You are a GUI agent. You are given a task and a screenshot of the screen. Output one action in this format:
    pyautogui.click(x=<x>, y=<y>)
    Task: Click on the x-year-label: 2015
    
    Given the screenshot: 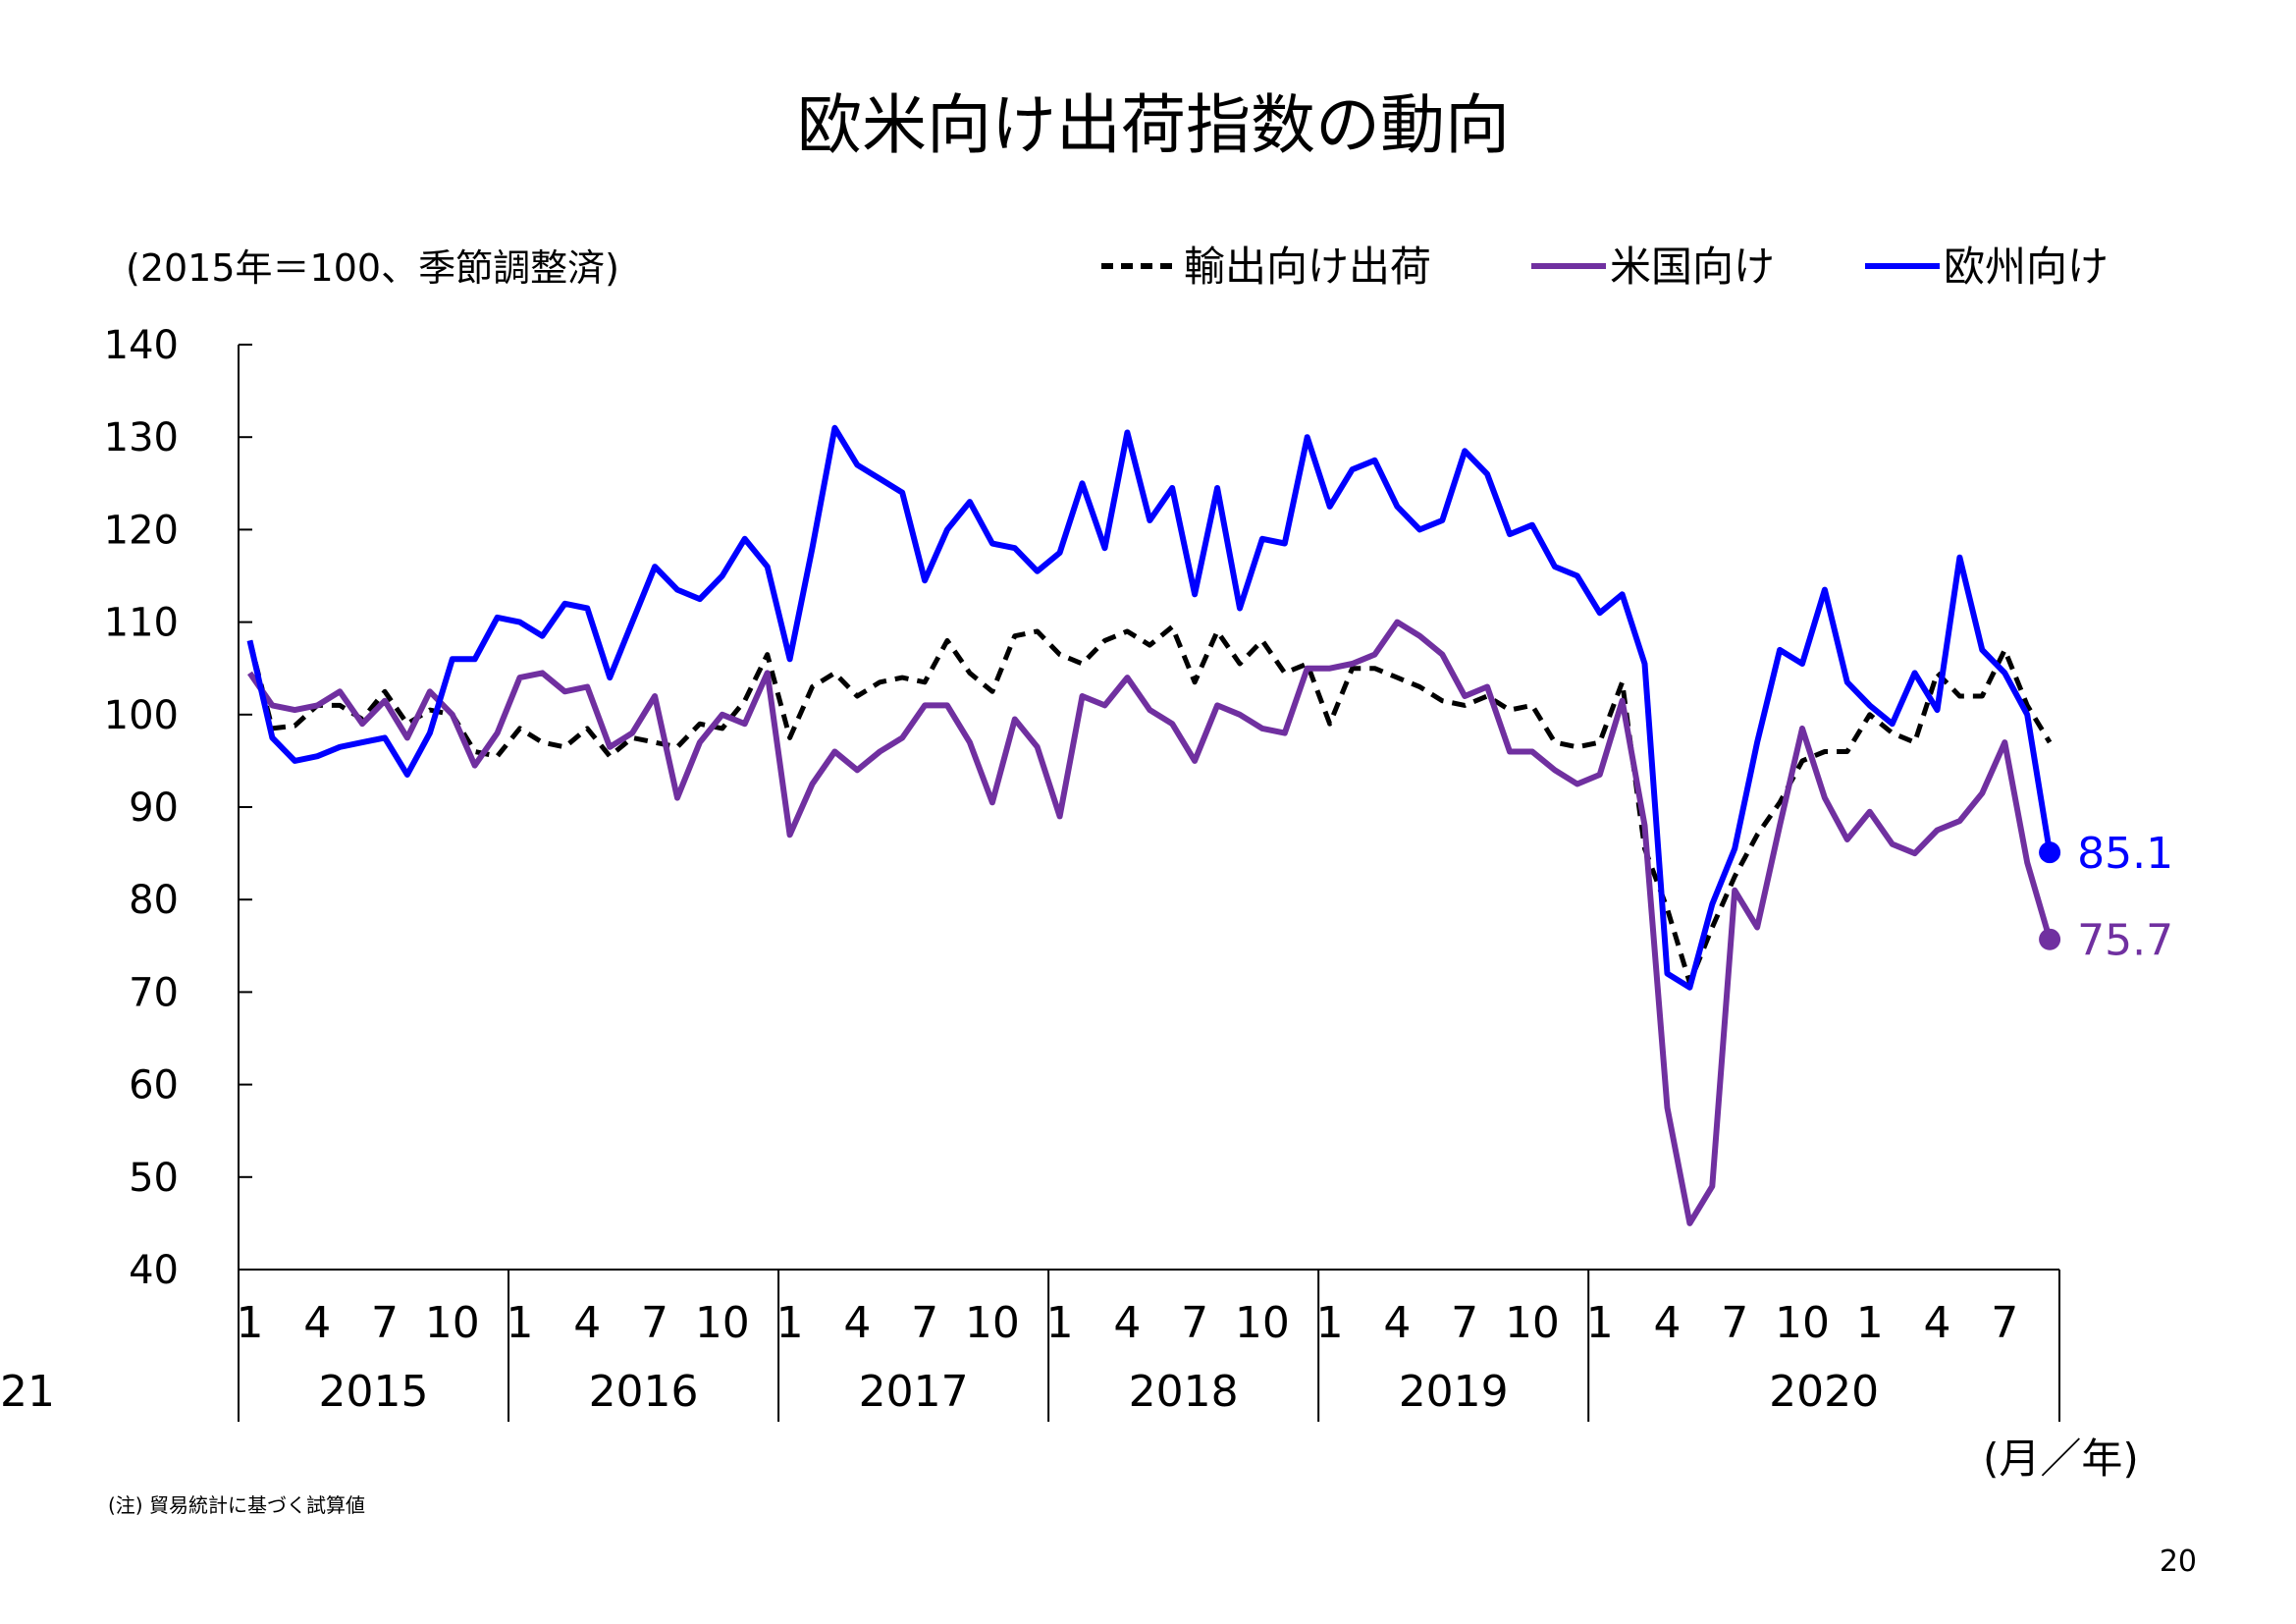 What is the action you would take?
    pyautogui.click(x=374, y=1392)
    